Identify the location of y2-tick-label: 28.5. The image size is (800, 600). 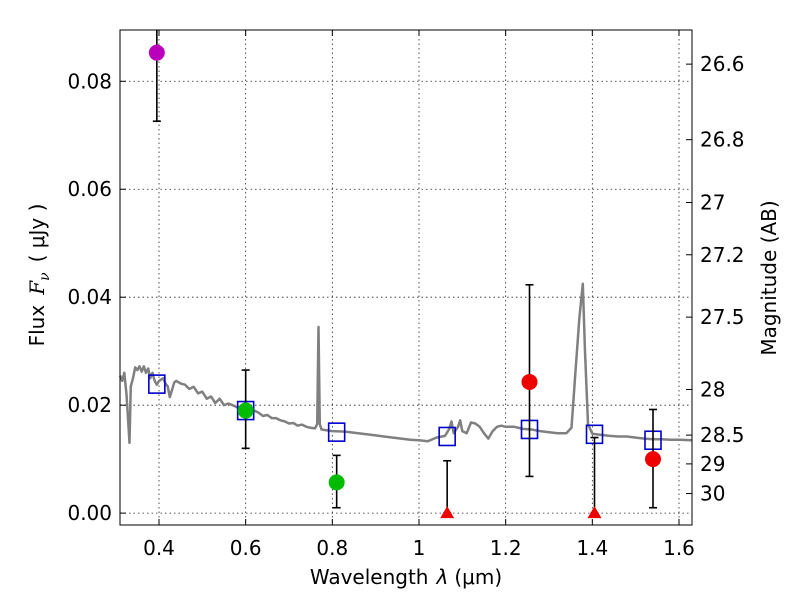
(722, 435).